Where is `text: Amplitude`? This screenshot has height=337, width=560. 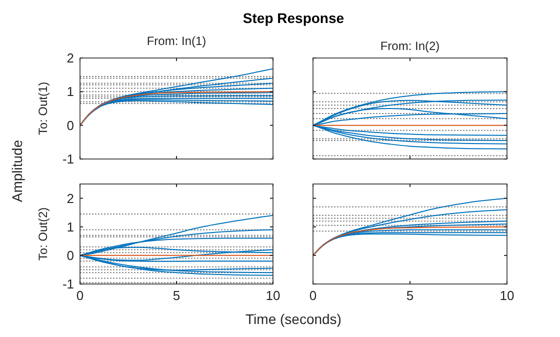 text: Amplitude is located at coordinates (17, 171).